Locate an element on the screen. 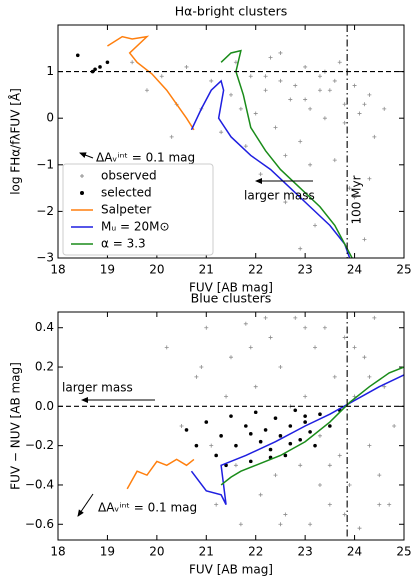 Image resolution: width=415 pixels, height=584 pixels. y-tick-label: −2 is located at coordinates (45, 211).